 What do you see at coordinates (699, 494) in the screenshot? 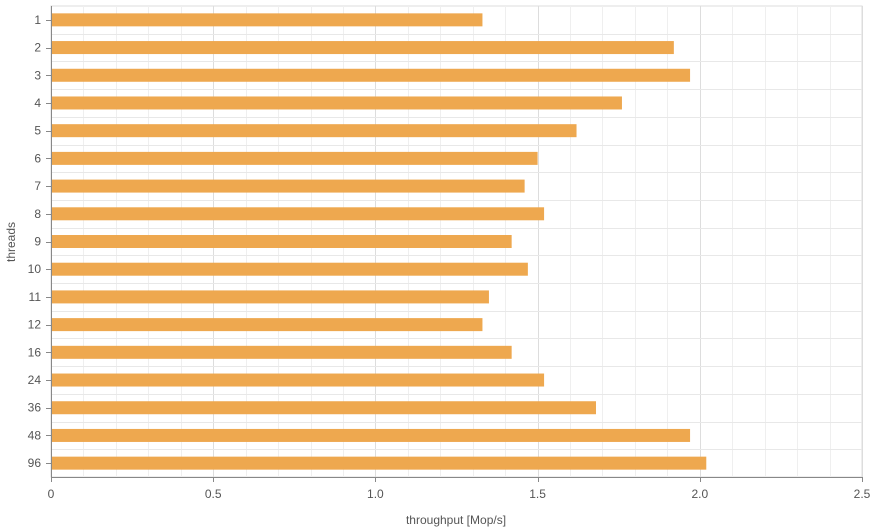
I see `x-tick-label: 2.0` at bounding box center [699, 494].